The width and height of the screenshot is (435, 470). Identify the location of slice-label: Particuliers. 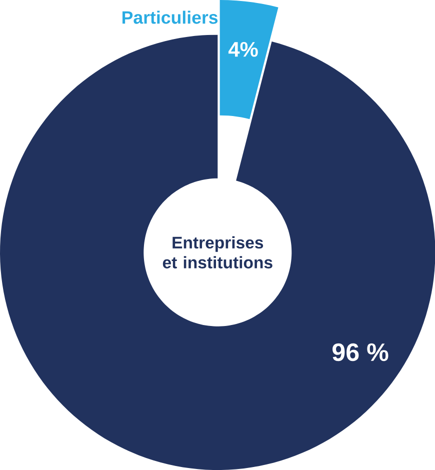
(170, 17).